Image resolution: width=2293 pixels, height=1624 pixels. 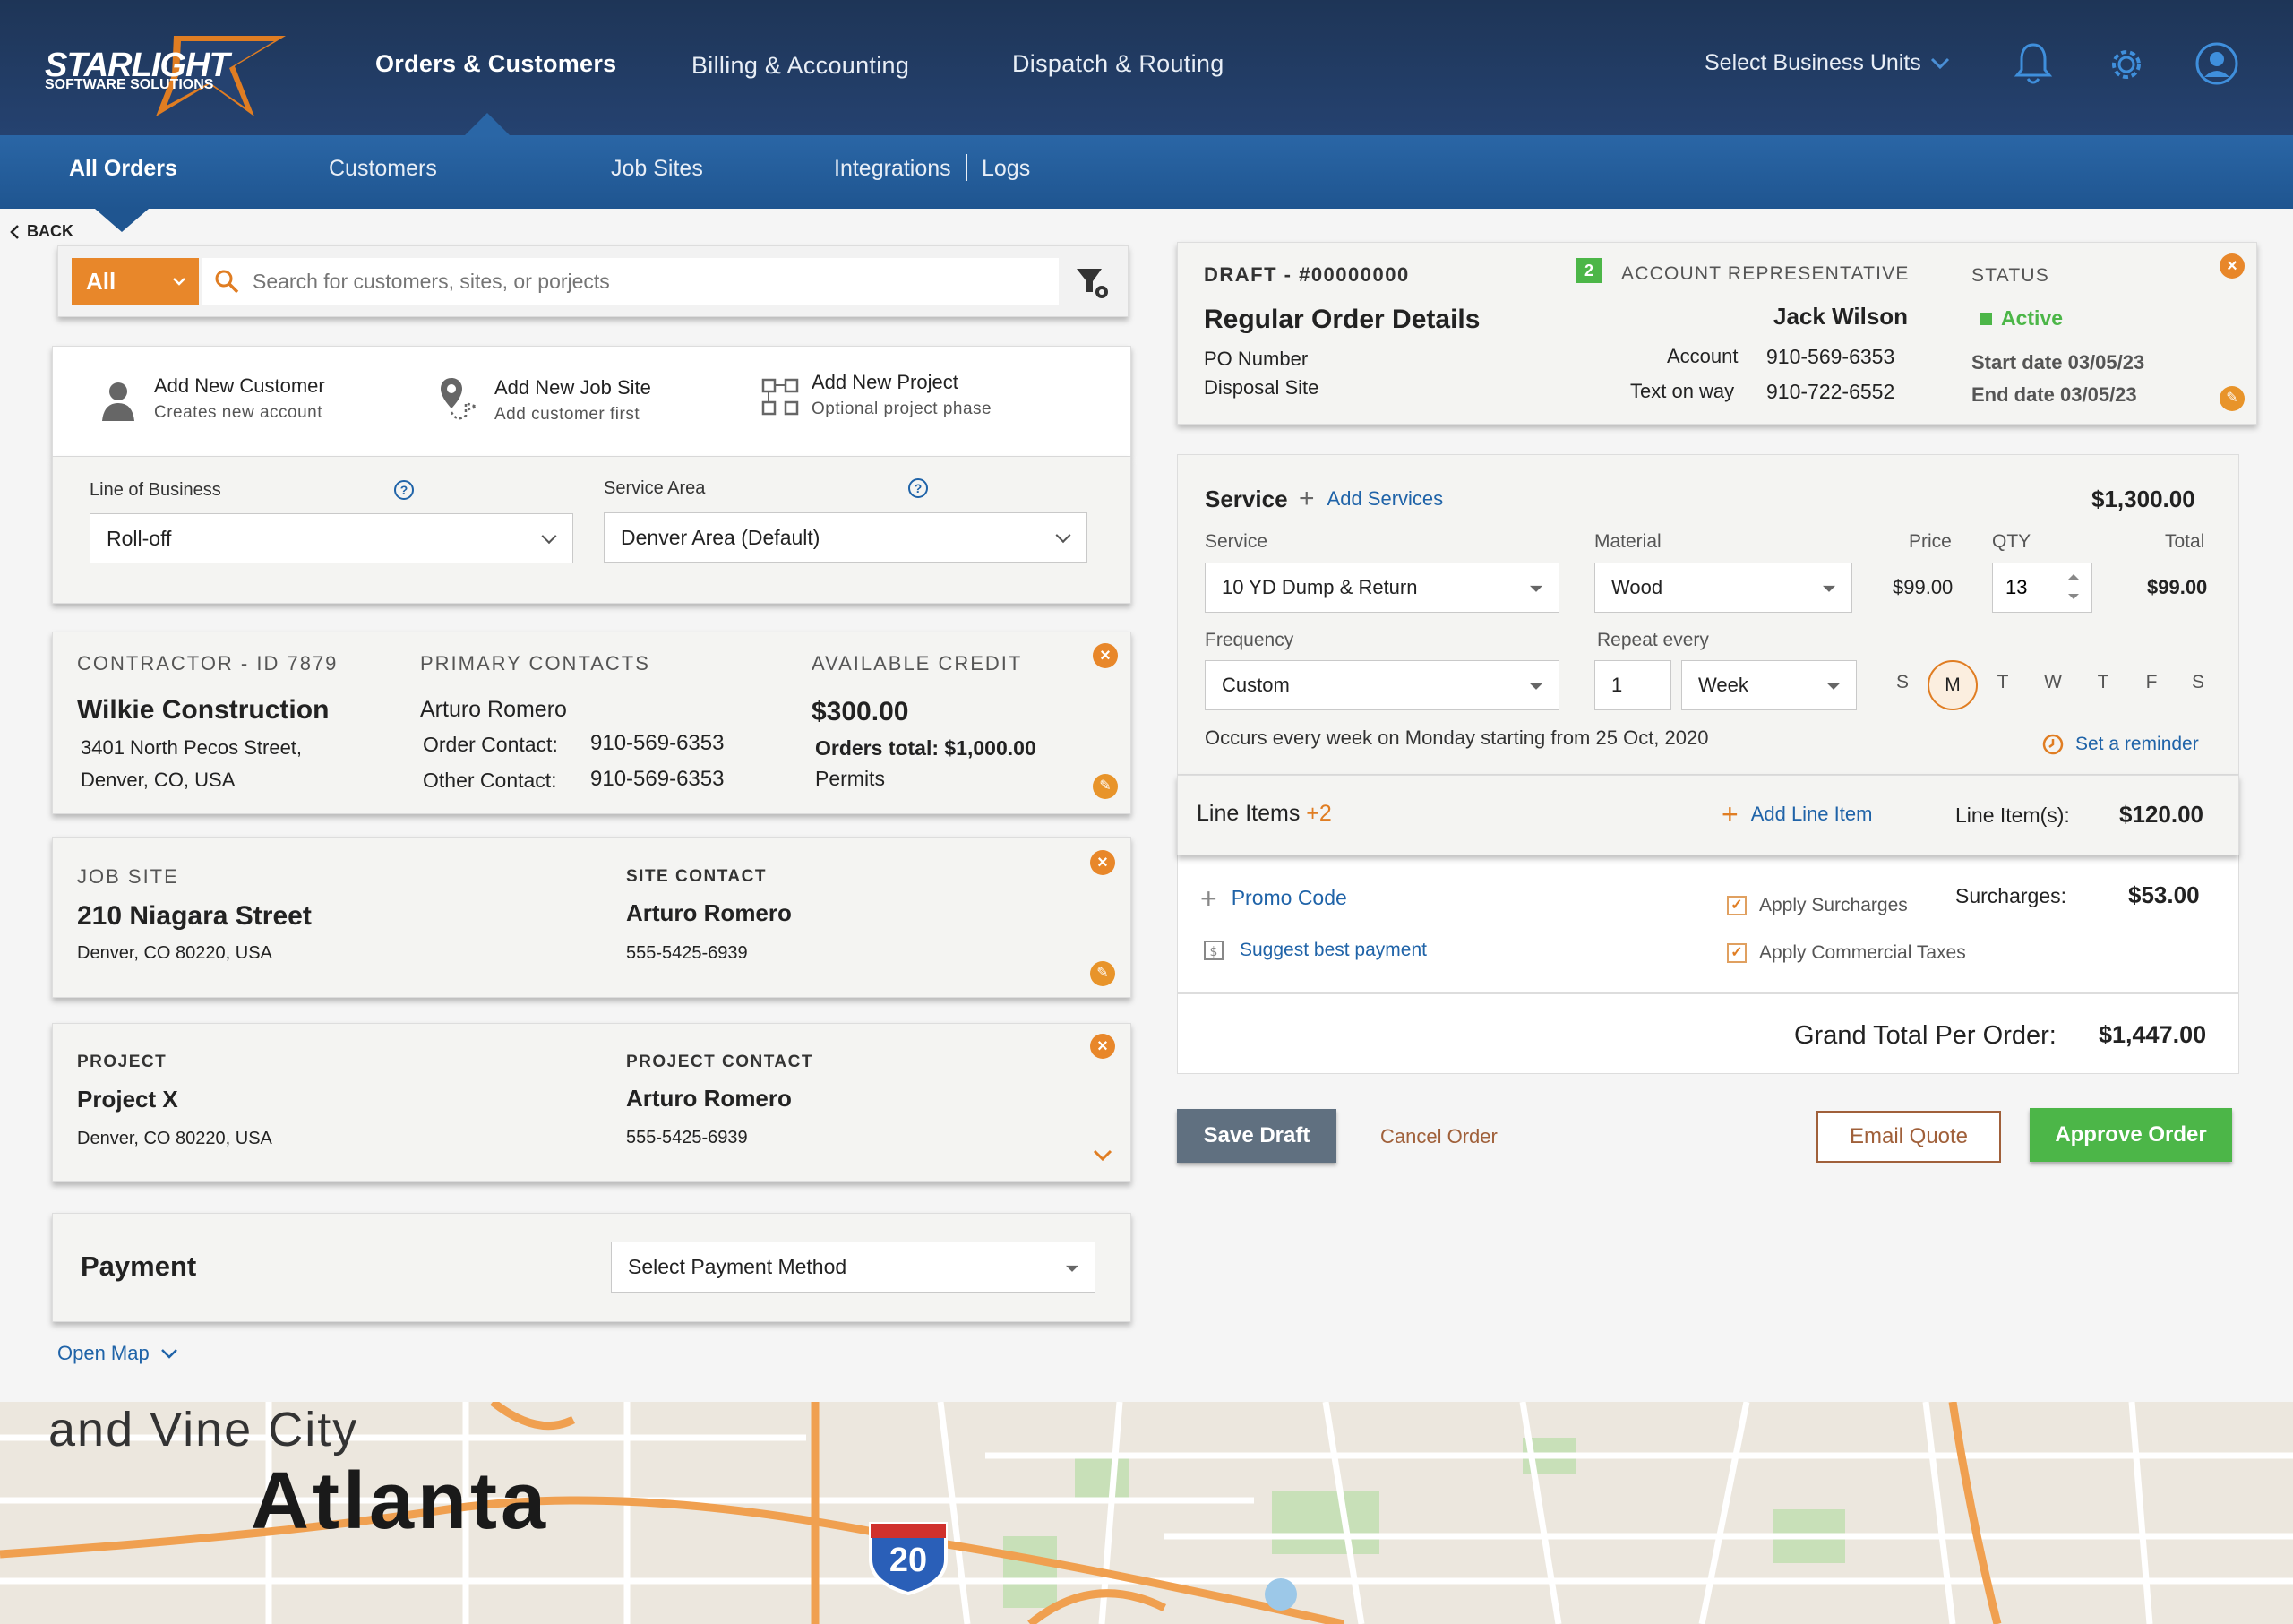 I want to click on clock-icon, so click(x=2053, y=744).